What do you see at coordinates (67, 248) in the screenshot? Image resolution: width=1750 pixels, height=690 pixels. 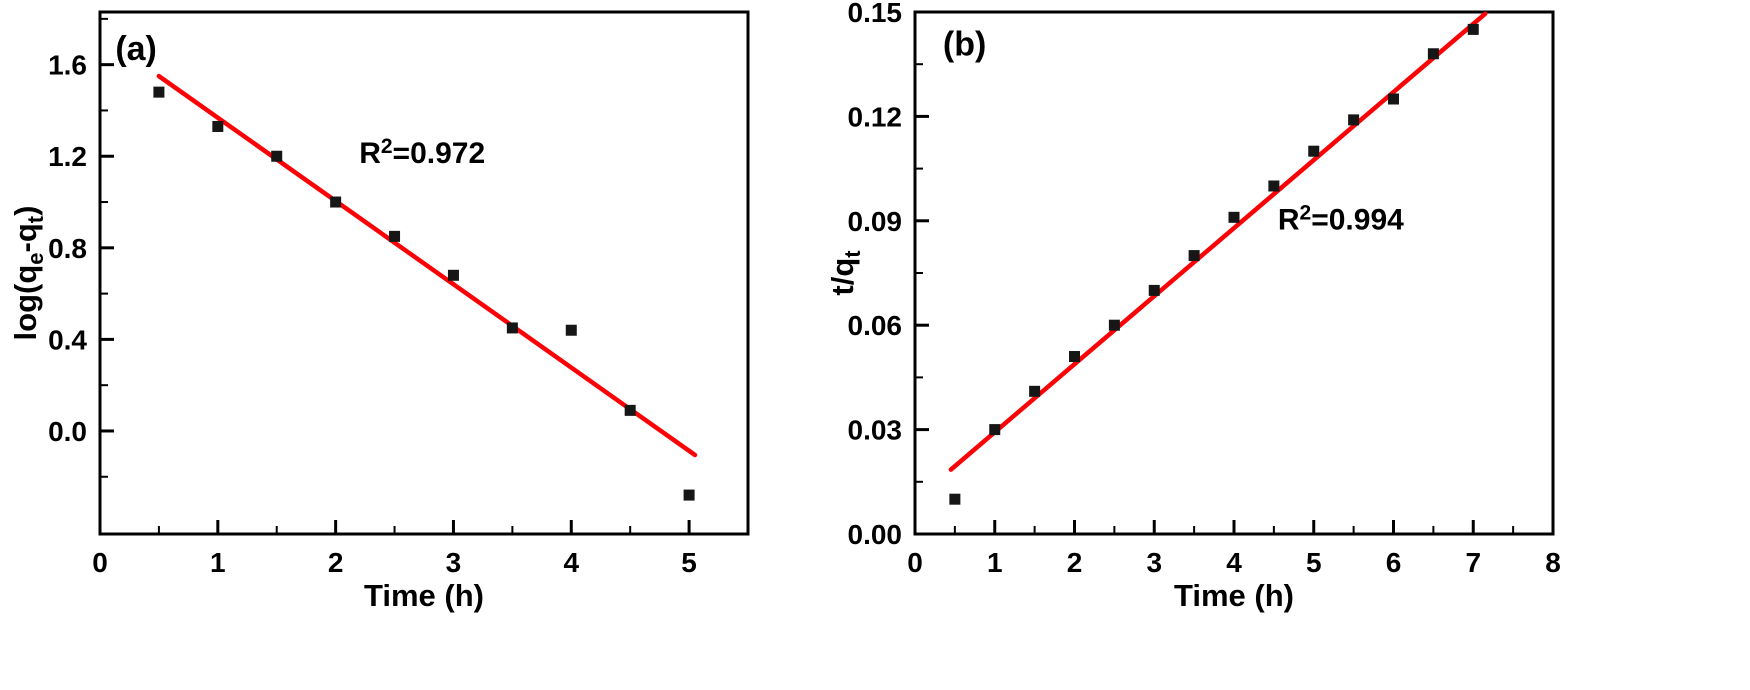 I see `y-tick-label: 0.8` at bounding box center [67, 248].